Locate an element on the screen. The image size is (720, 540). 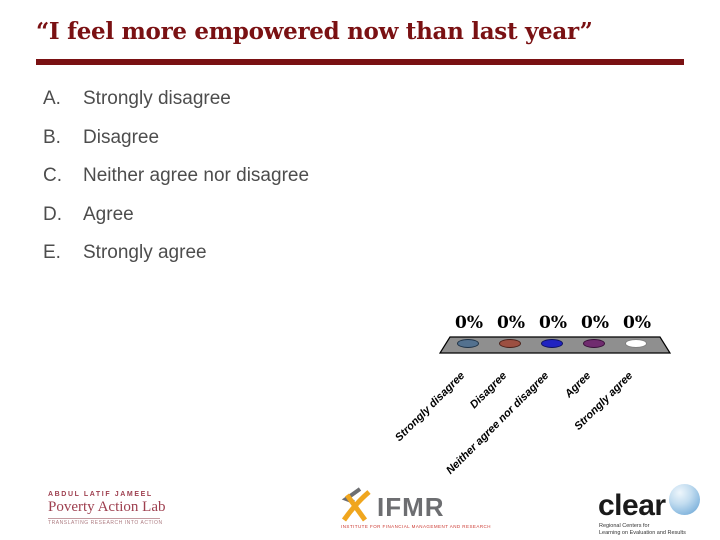
answer-label: Strongly disagree is located at coordinates (157, 98).